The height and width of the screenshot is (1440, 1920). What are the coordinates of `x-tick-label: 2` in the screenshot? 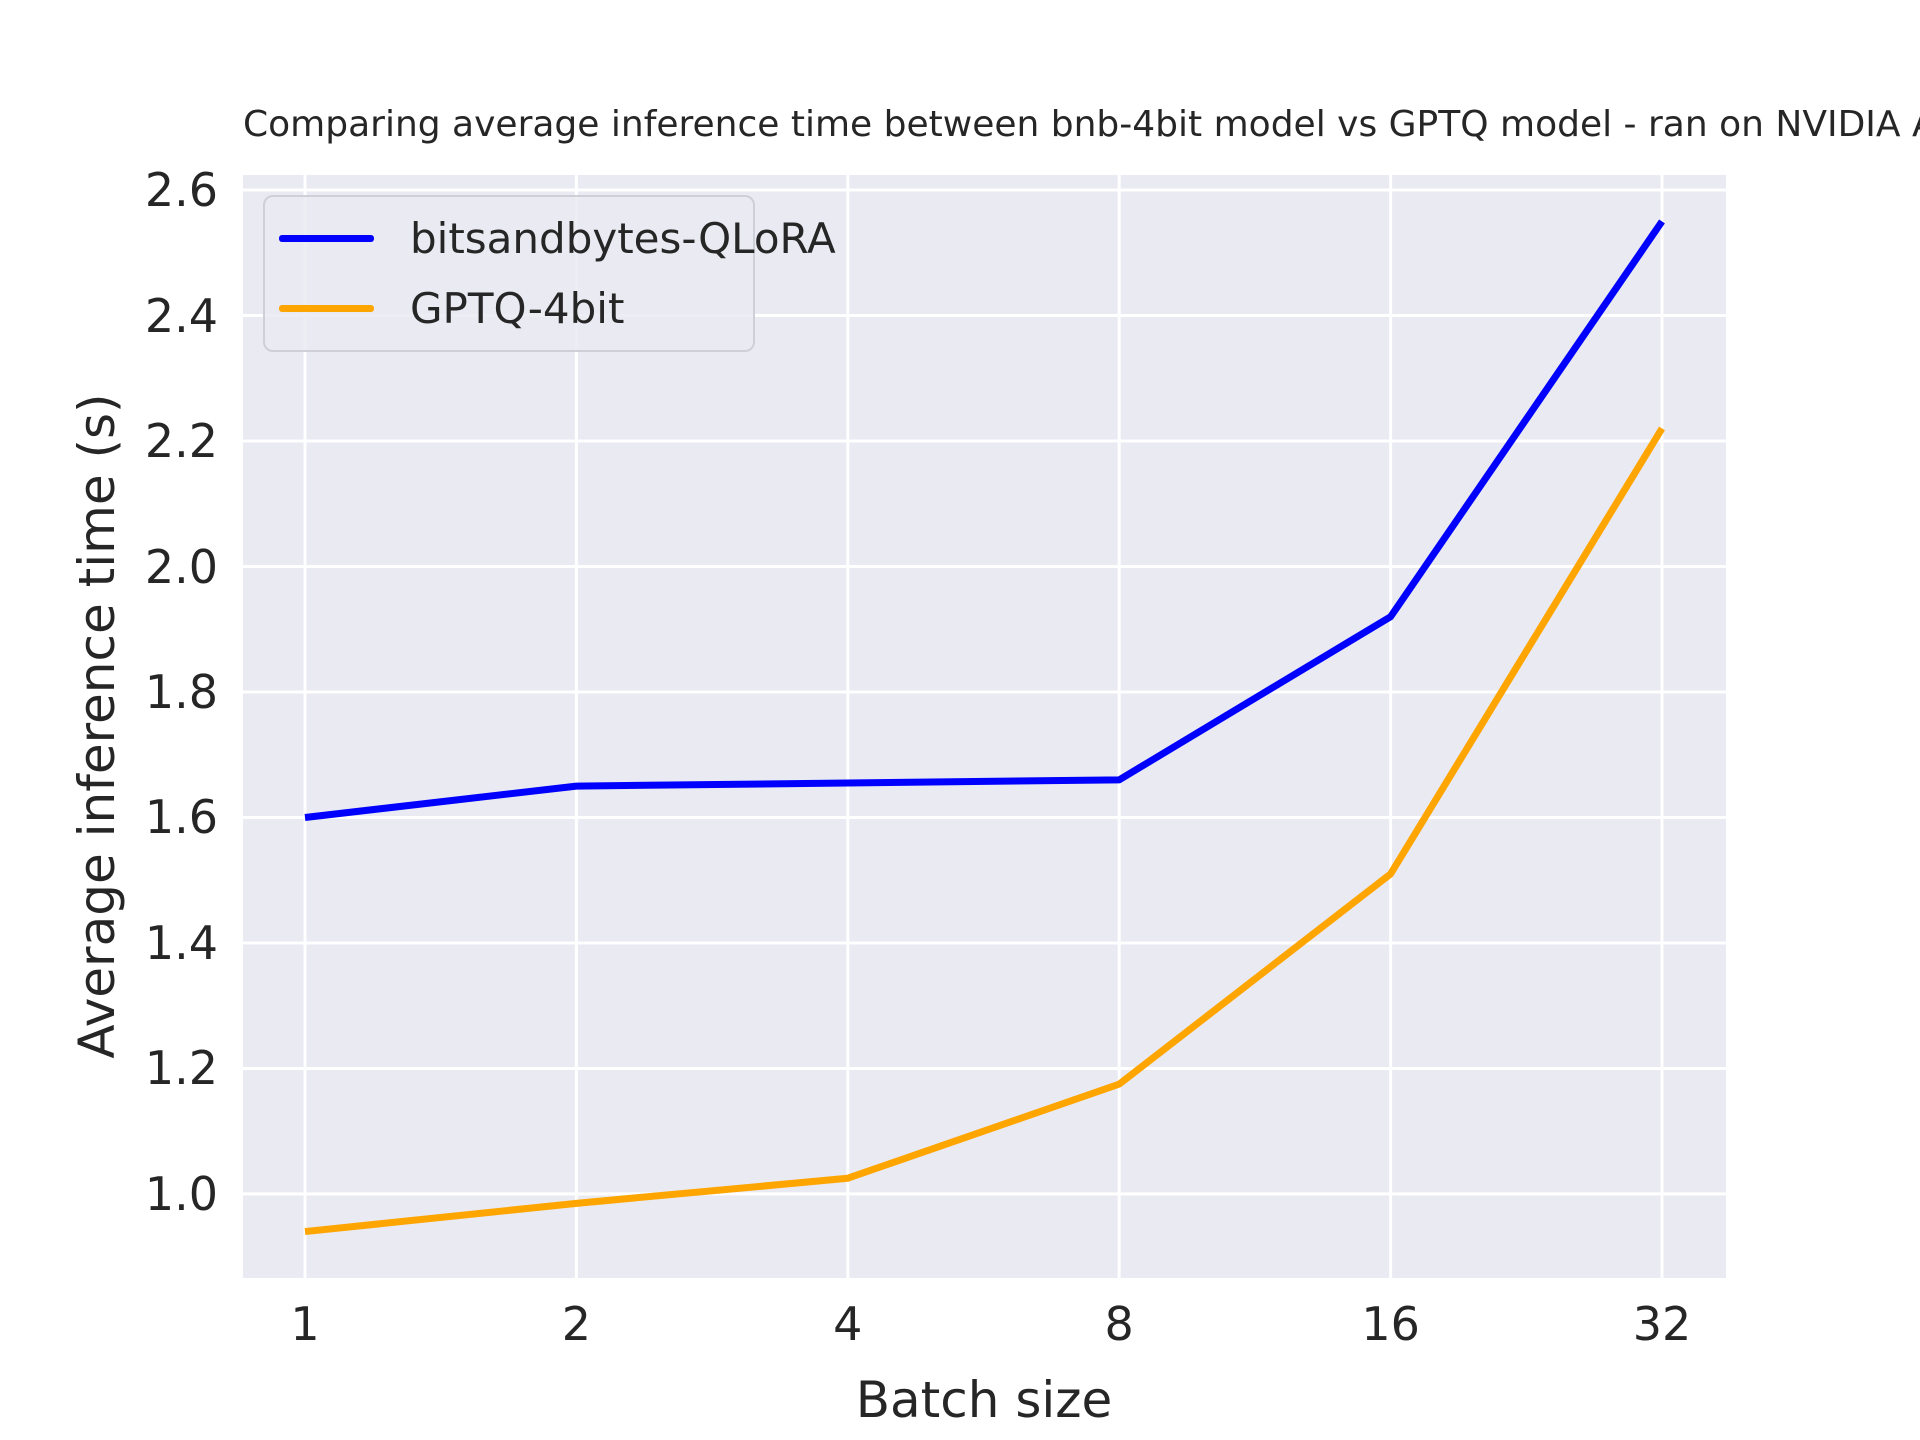 It's located at (576, 1324).